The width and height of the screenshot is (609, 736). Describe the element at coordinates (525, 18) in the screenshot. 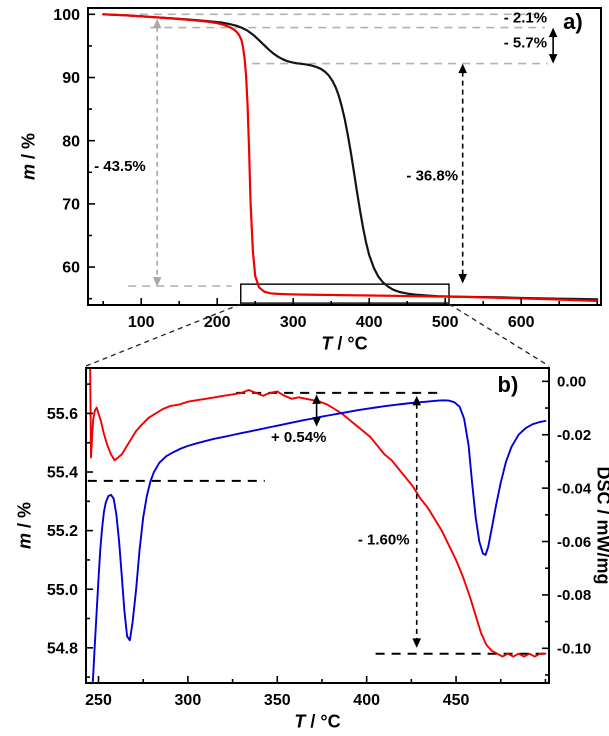

I see `annotation-label: - 2.1%` at that location.